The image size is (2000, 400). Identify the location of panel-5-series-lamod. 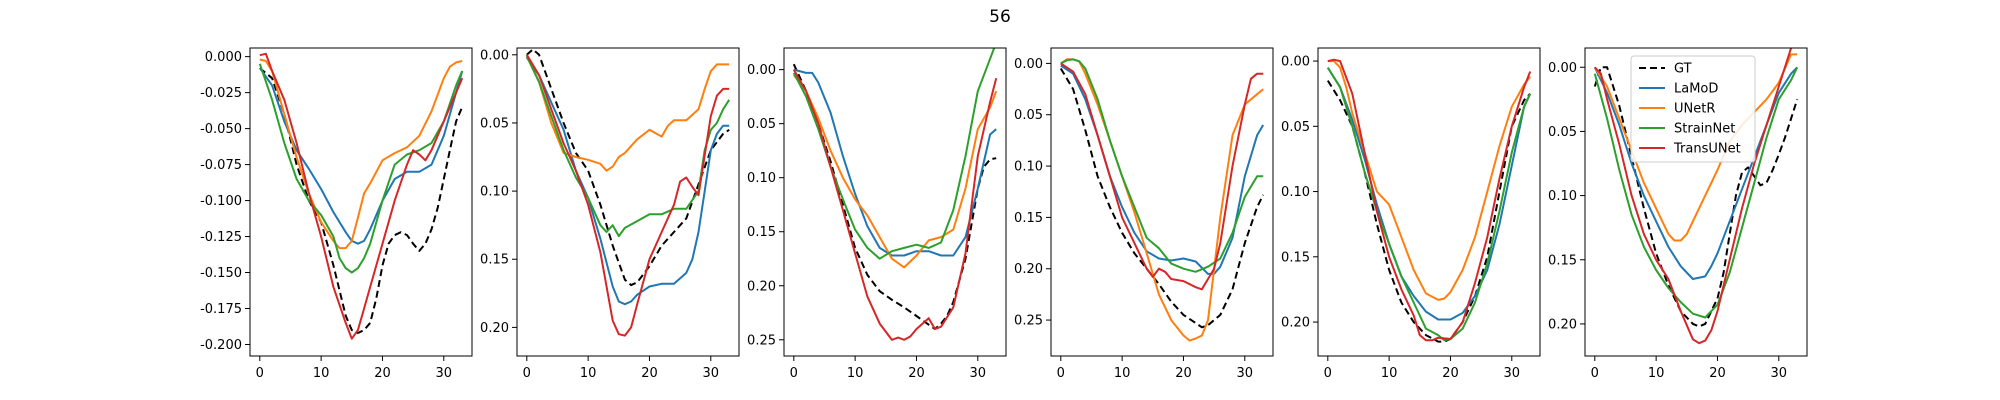
(1429, 194).